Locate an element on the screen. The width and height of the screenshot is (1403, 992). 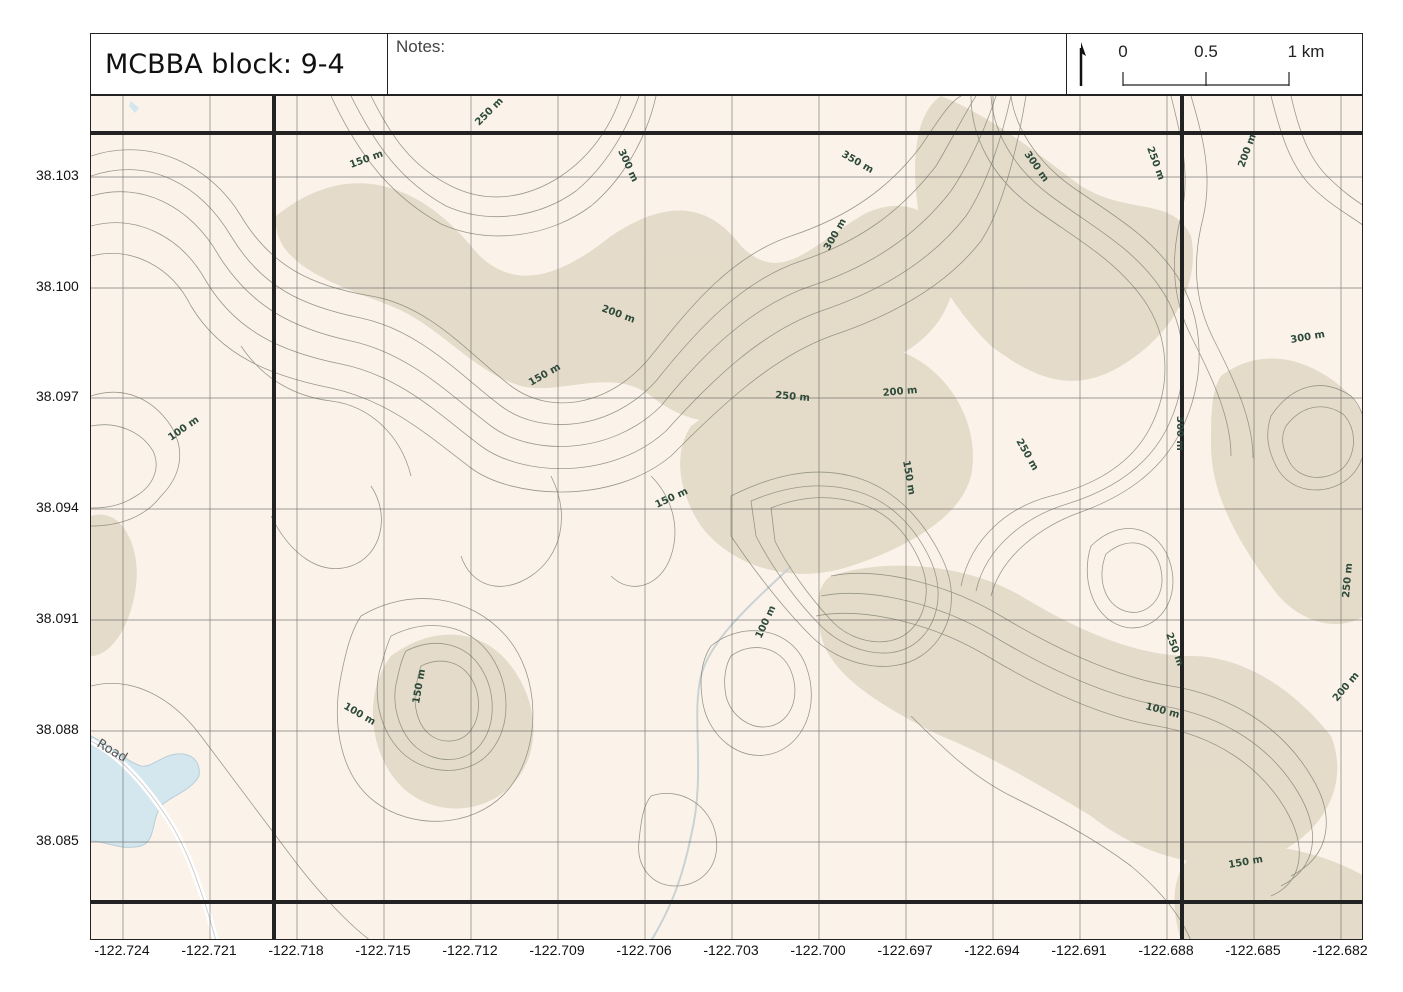
scale-label-0: 0 is located at coordinates (1122, 51).